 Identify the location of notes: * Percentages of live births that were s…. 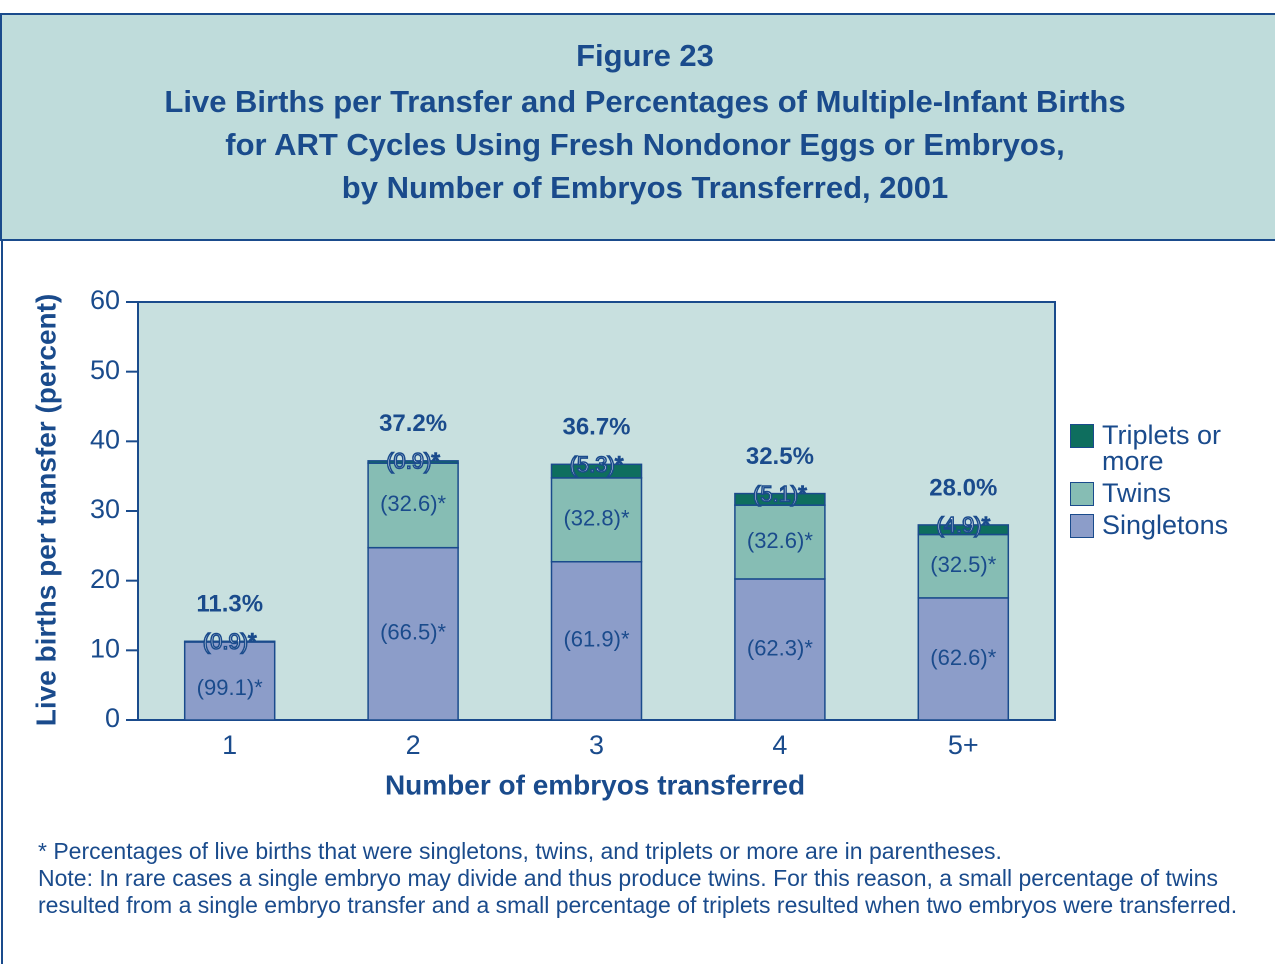
(648, 878).